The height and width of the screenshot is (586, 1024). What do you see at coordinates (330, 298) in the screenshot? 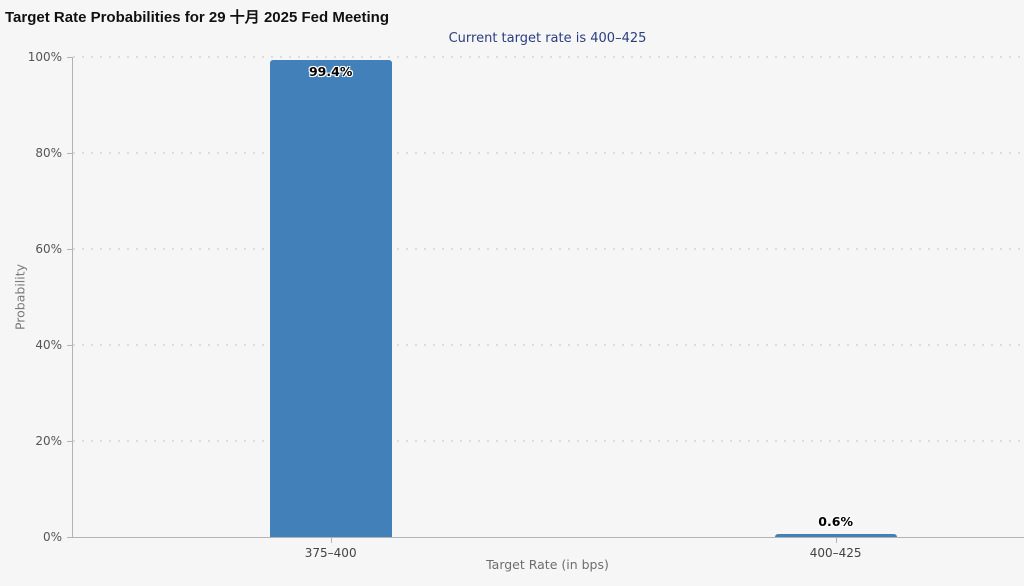
I see `bar-375–400` at bounding box center [330, 298].